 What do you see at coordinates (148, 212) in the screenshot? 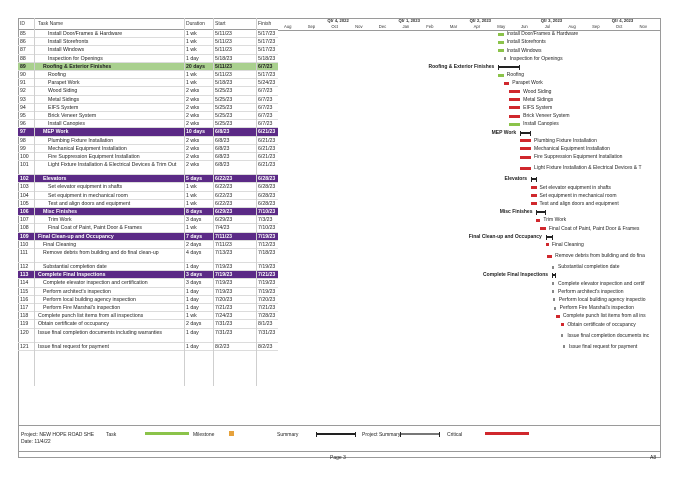
I see `table-row: 106 Misc Finishes 8 days 6/29/23 7/10/23` at bounding box center [148, 212].